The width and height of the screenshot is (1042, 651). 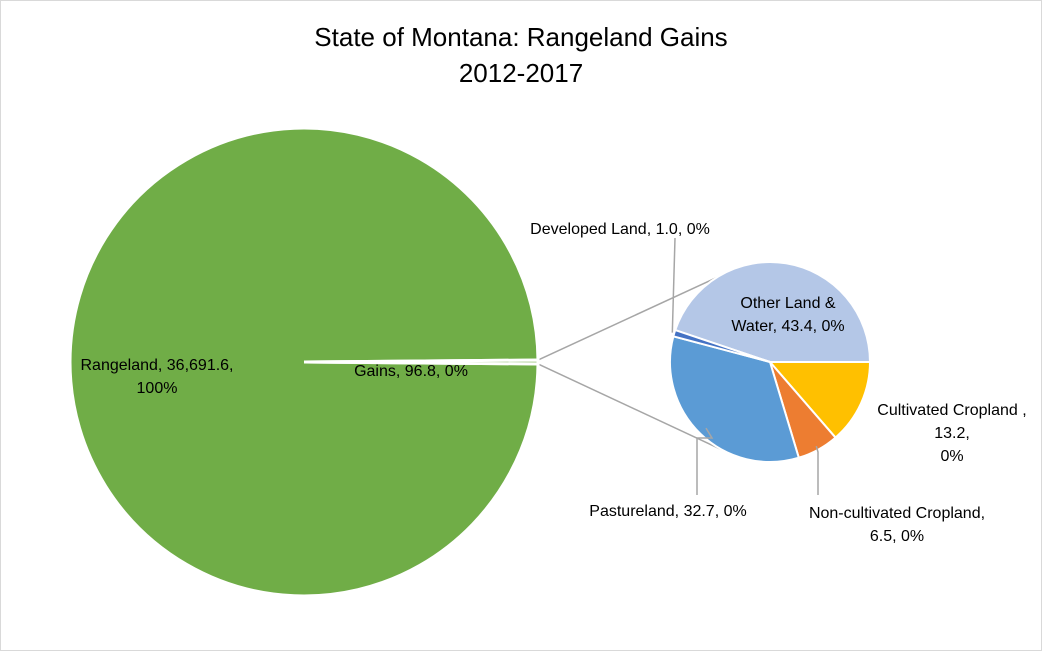 What do you see at coordinates (897, 513) in the screenshot?
I see `label-non-cultivated-cropland-line-1: Non-cultivated Cropland,` at bounding box center [897, 513].